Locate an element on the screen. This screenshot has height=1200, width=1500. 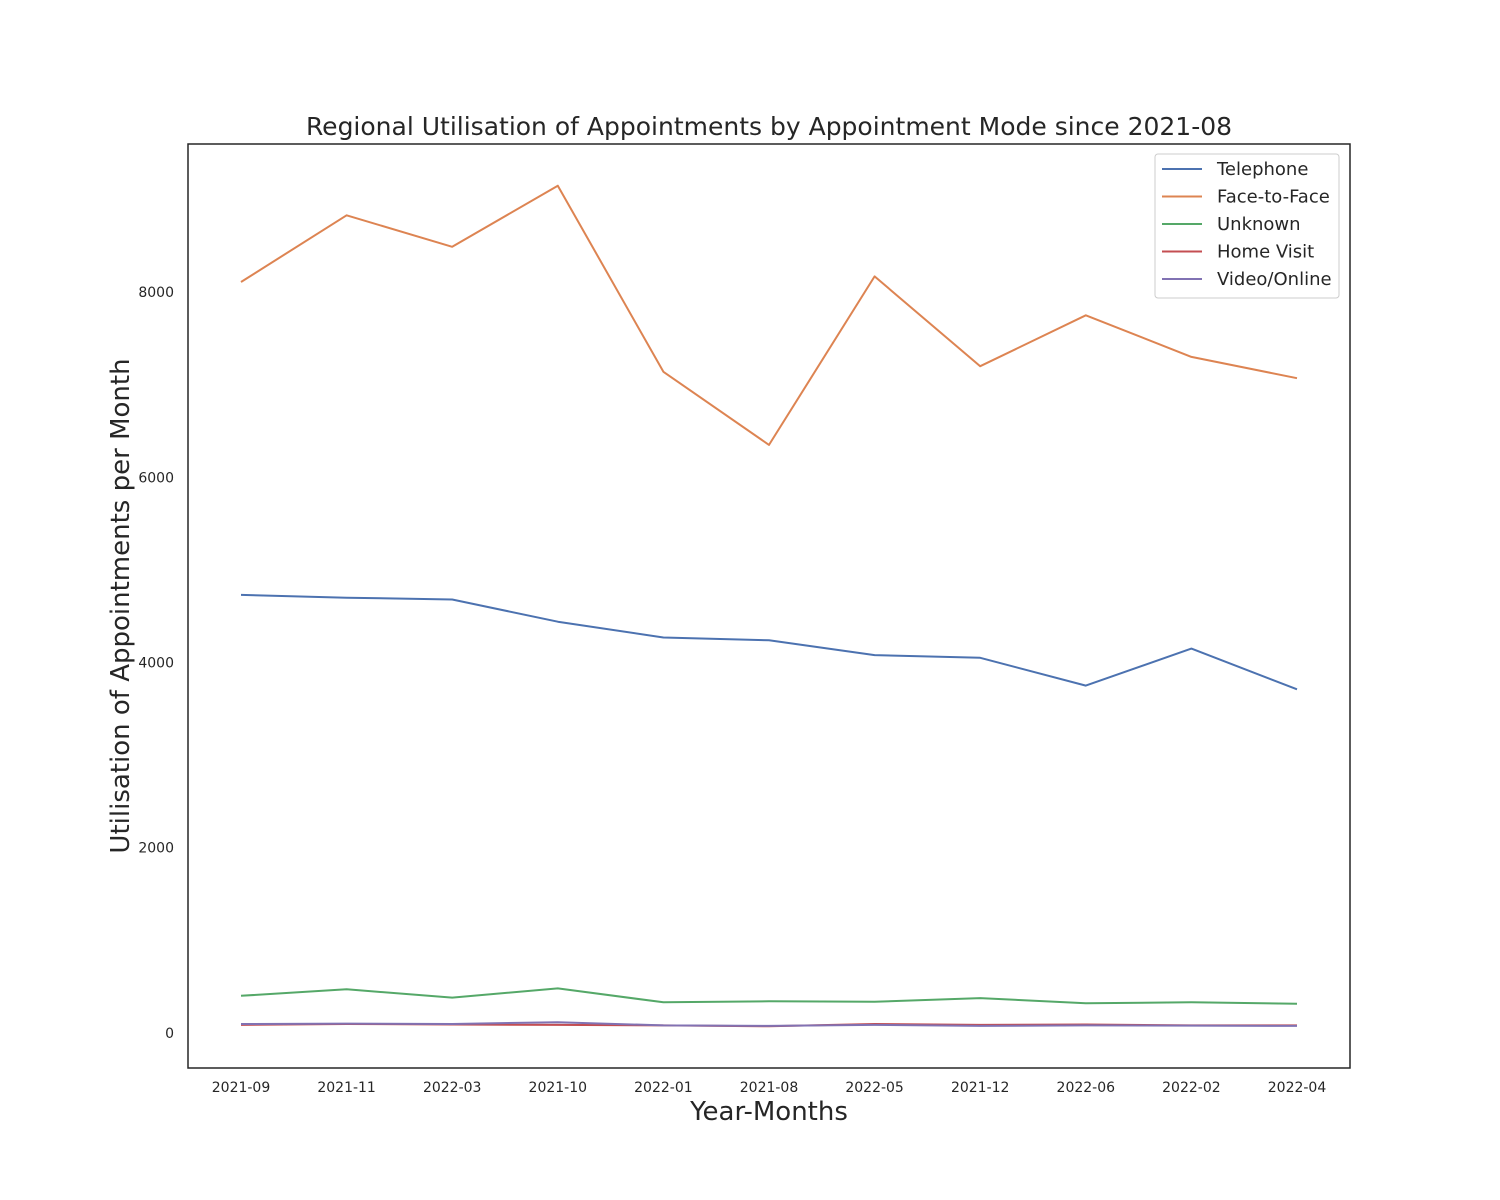
series-line-video-online is located at coordinates (769, 1024).